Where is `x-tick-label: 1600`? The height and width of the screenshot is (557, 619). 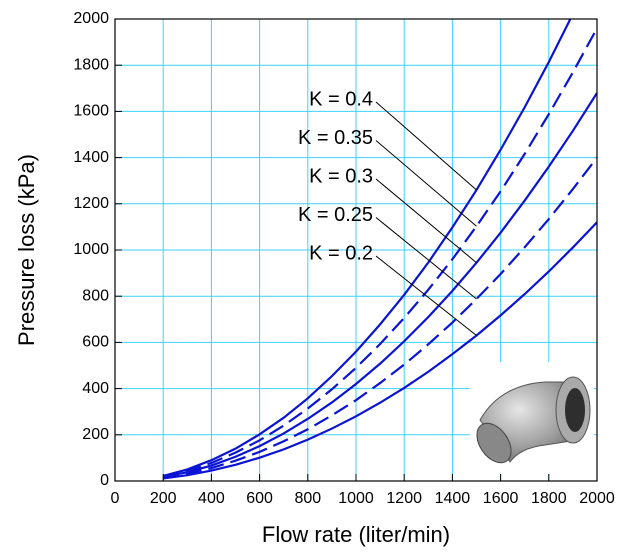 x-tick-label: 1600 is located at coordinates (501, 498).